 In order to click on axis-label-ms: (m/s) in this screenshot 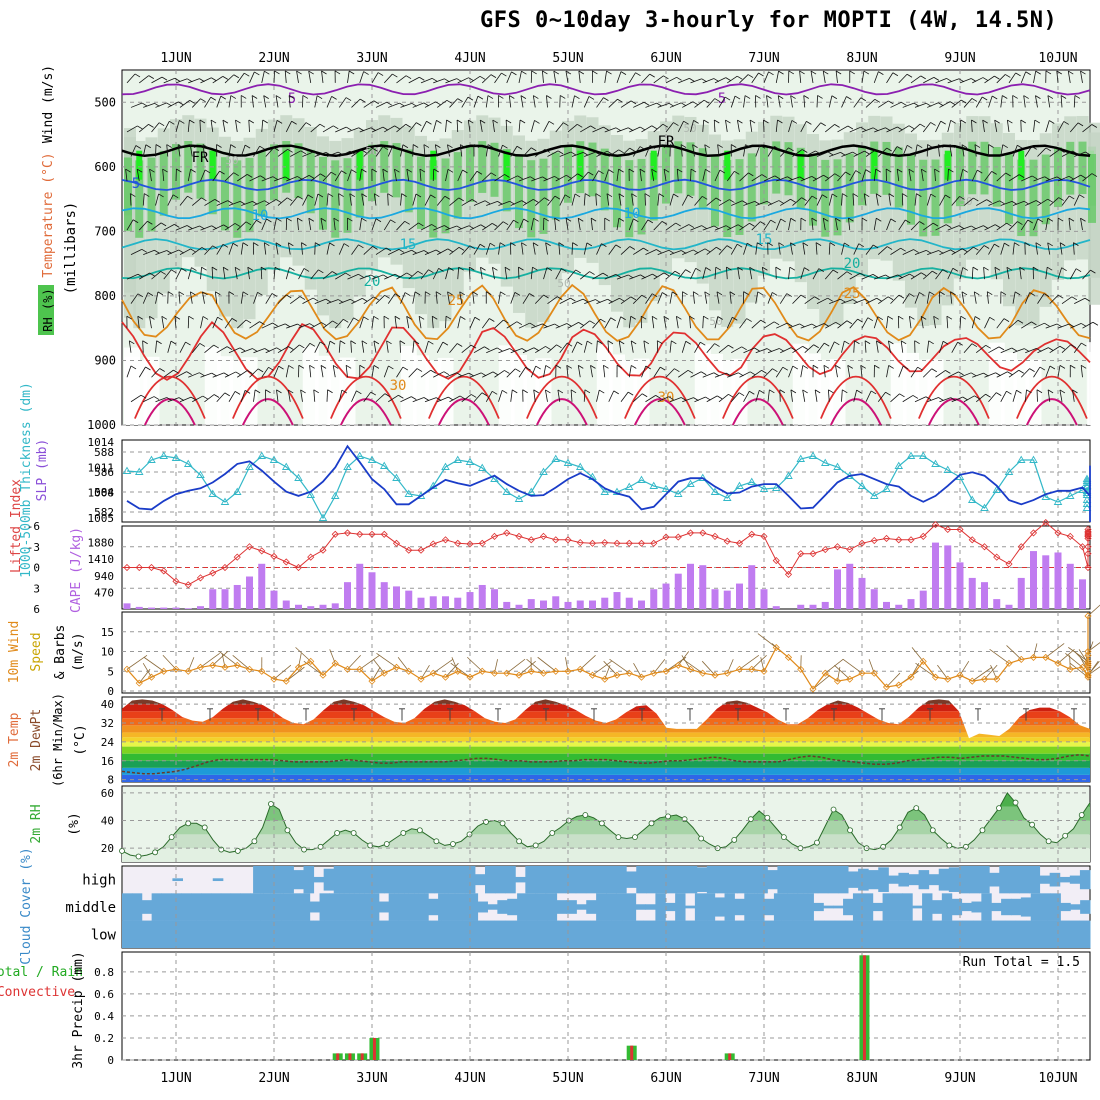, I will do `click(78, 651)`.